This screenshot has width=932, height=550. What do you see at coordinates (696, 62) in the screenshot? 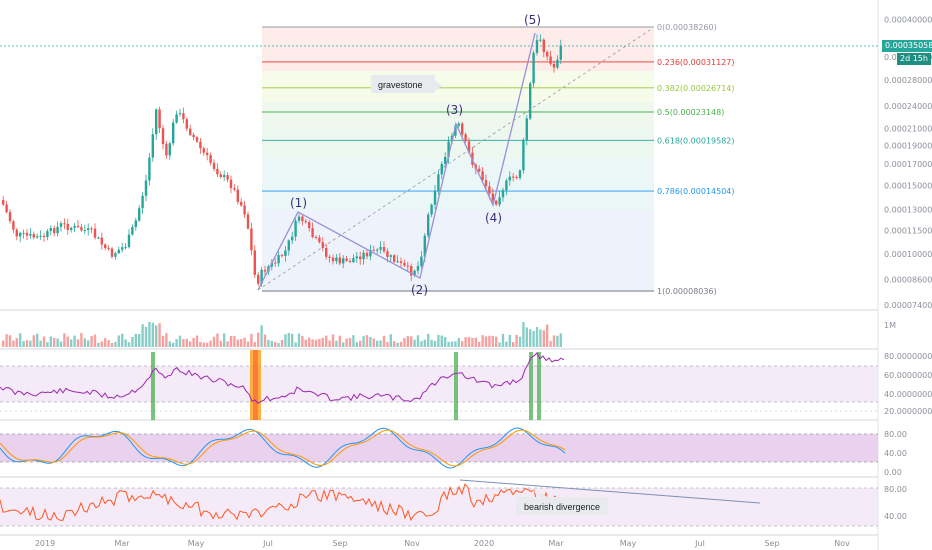
I see `fib-label-1: 0.236(0.00031127)` at bounding box center [696, 62].